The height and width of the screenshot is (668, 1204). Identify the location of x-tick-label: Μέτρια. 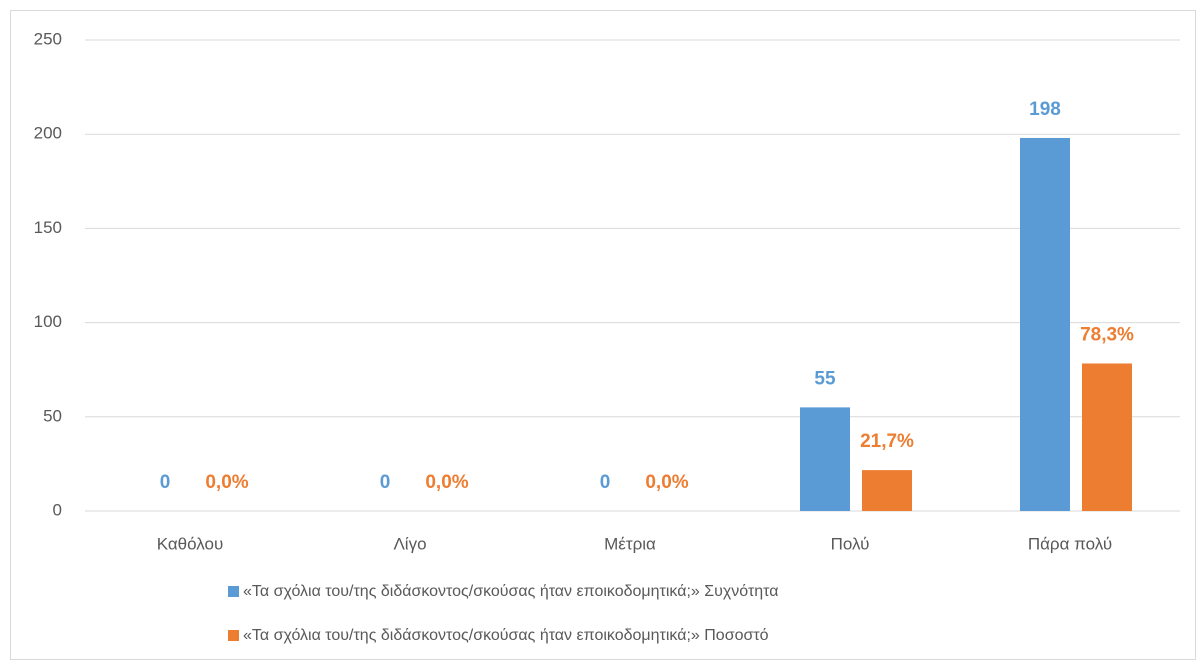
(630, 543).